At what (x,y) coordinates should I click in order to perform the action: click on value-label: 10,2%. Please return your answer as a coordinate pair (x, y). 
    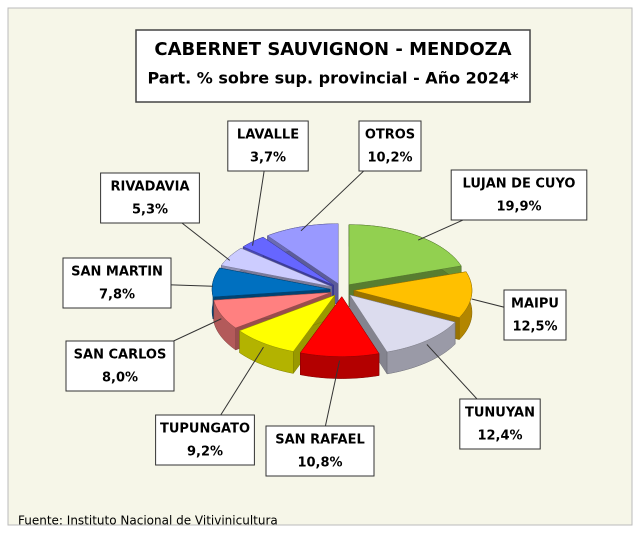
    Looking at the image, I should click on (389, 158).